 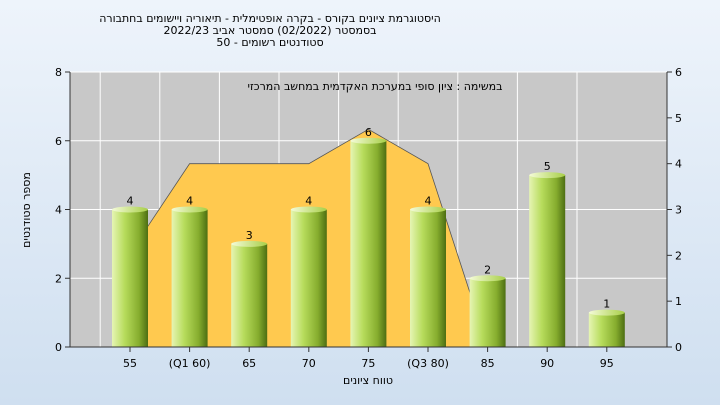 I want to click on right-y-tick-label: 6, so click(x=678, y=72).